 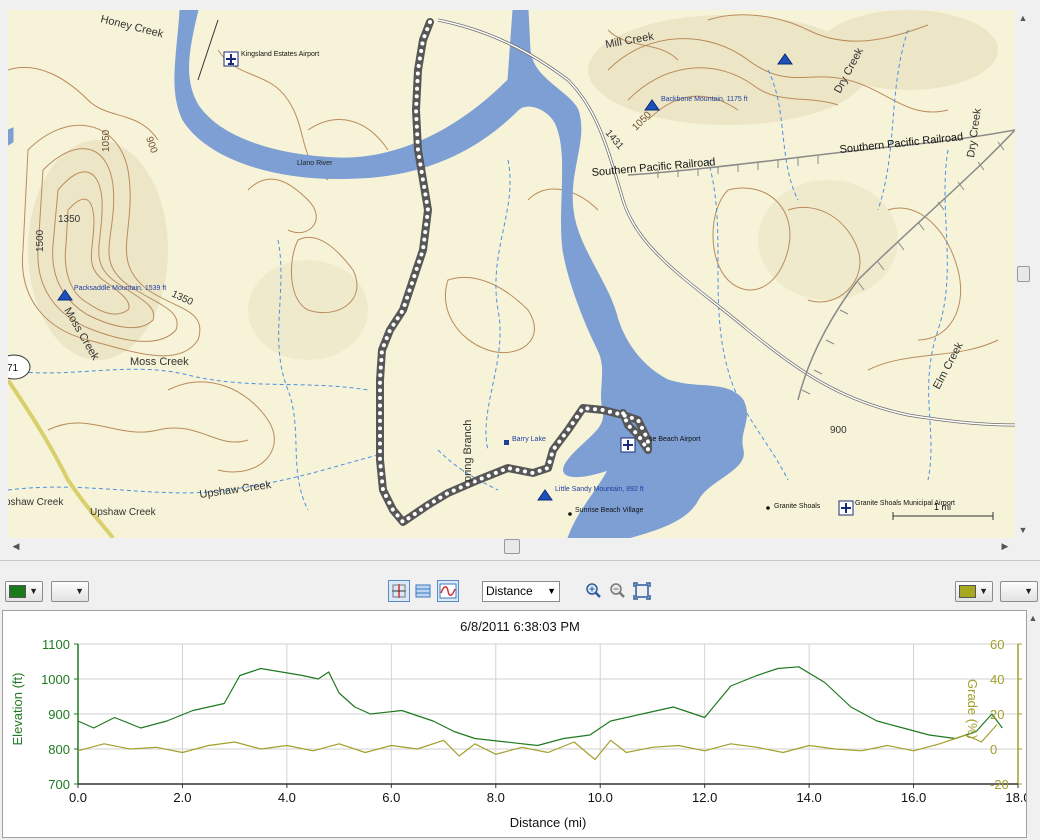 I want to click on scale-bar, so click(x=943, y=516).